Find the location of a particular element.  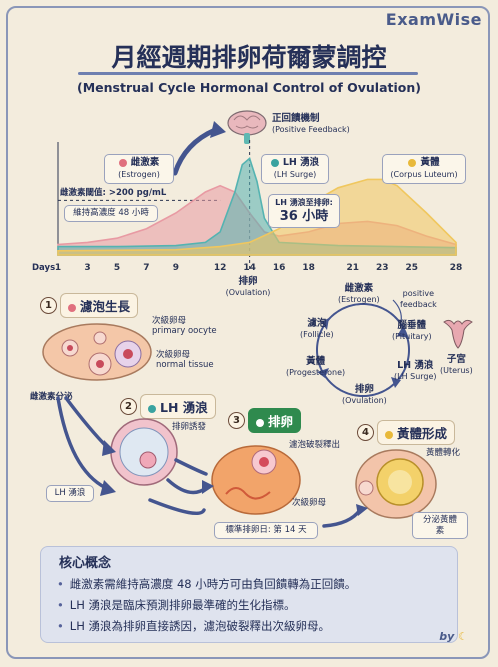

concept-item: LH 湧浪是臨床預測排卵最準確的生化指標。 is located at coordinates (206, 605).